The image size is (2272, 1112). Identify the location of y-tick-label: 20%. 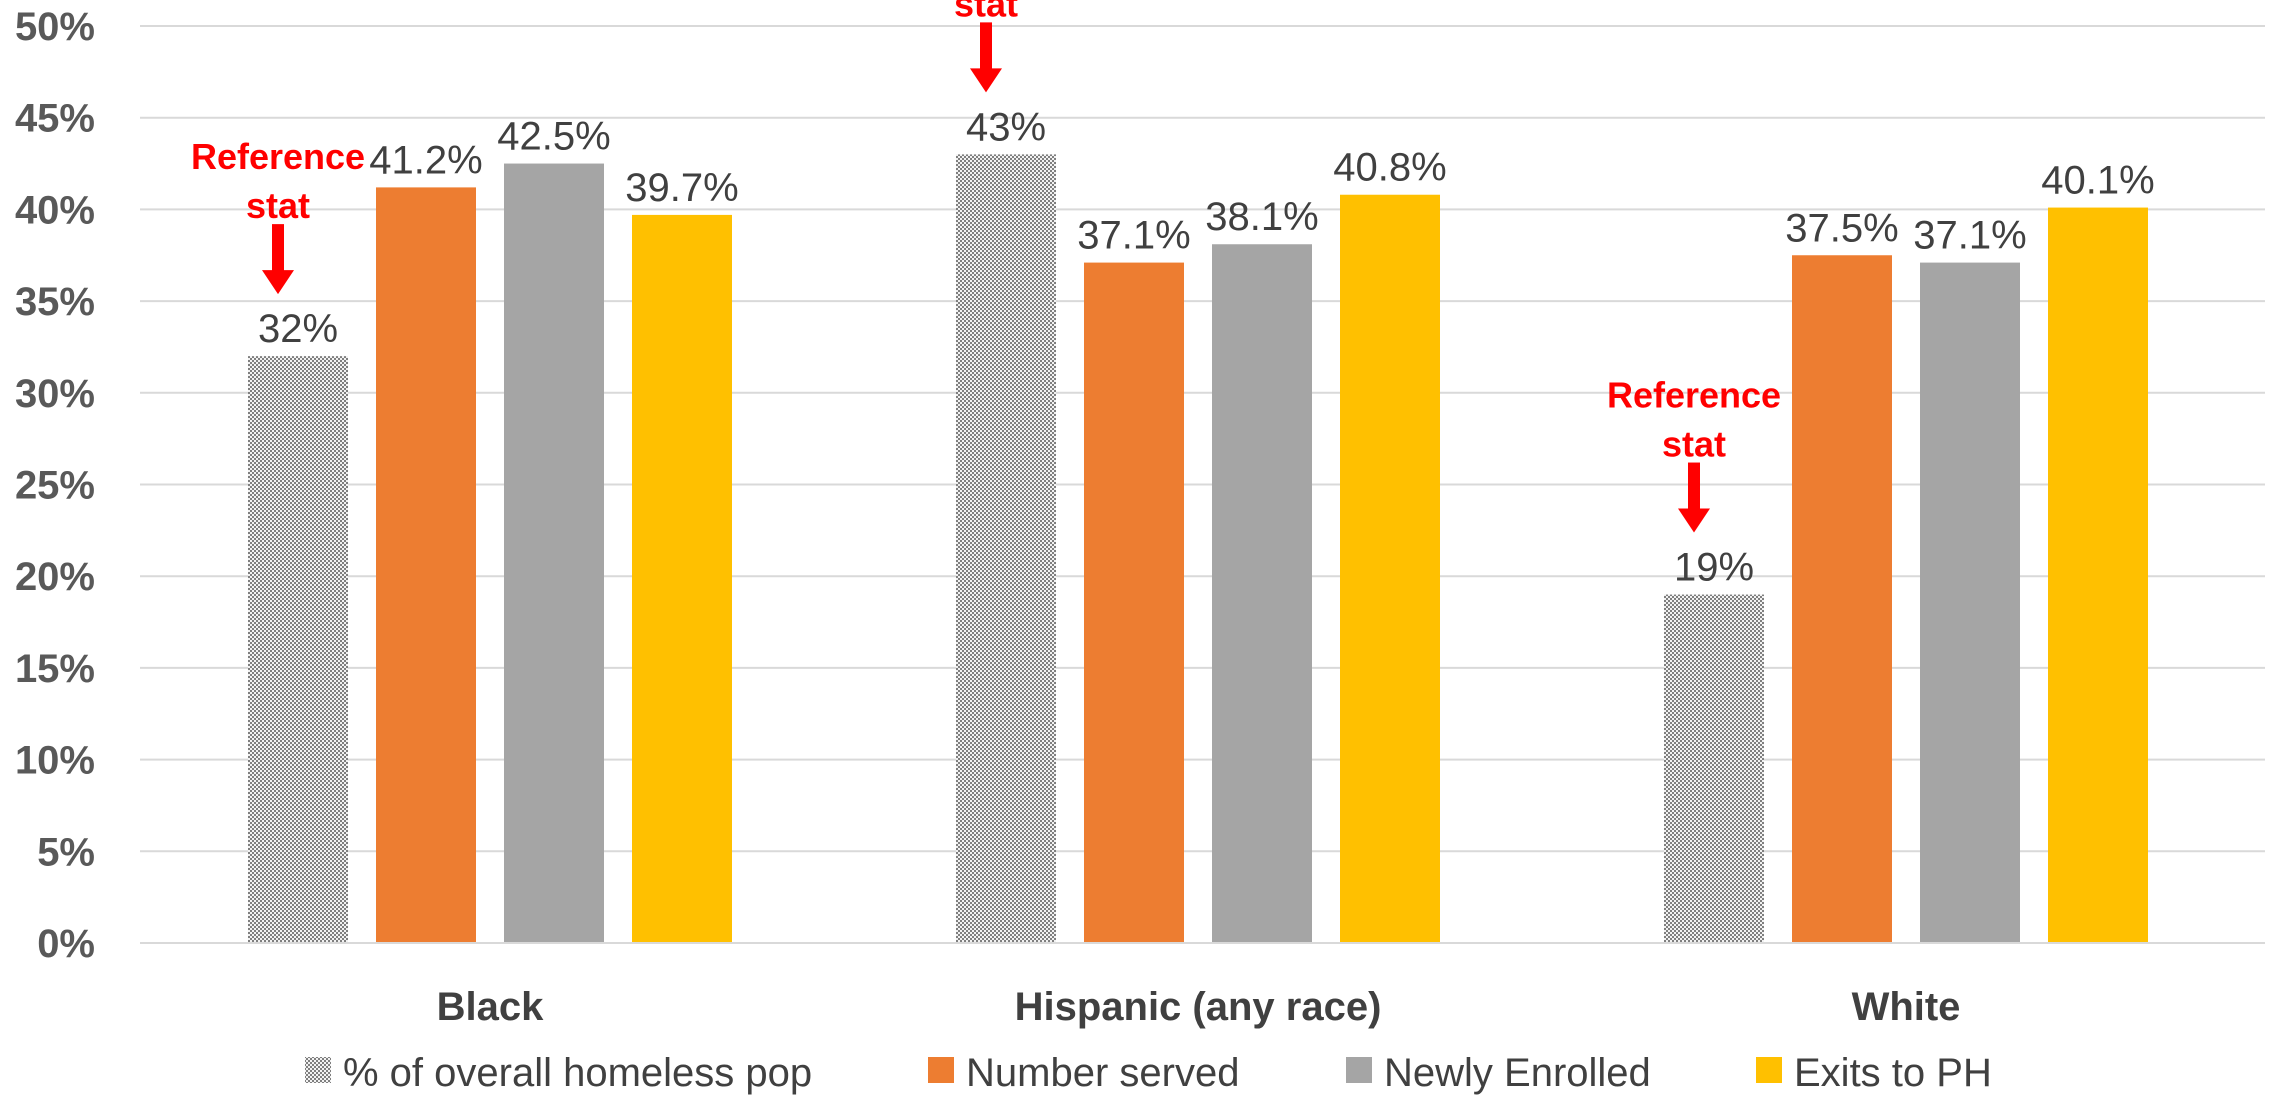
(55, 577).